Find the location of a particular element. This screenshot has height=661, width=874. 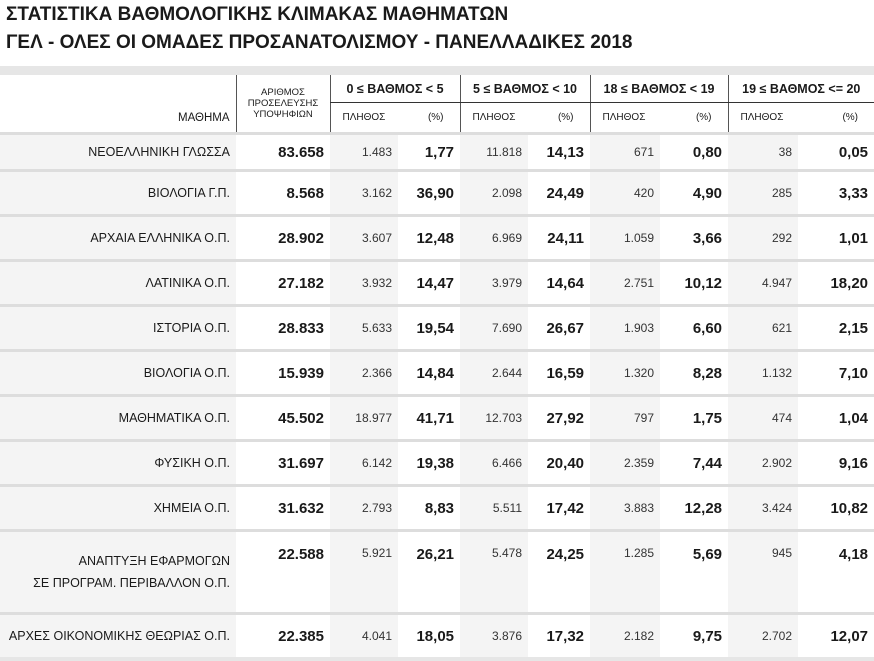

percent: 27,92 is located at coordinates (559, 417).